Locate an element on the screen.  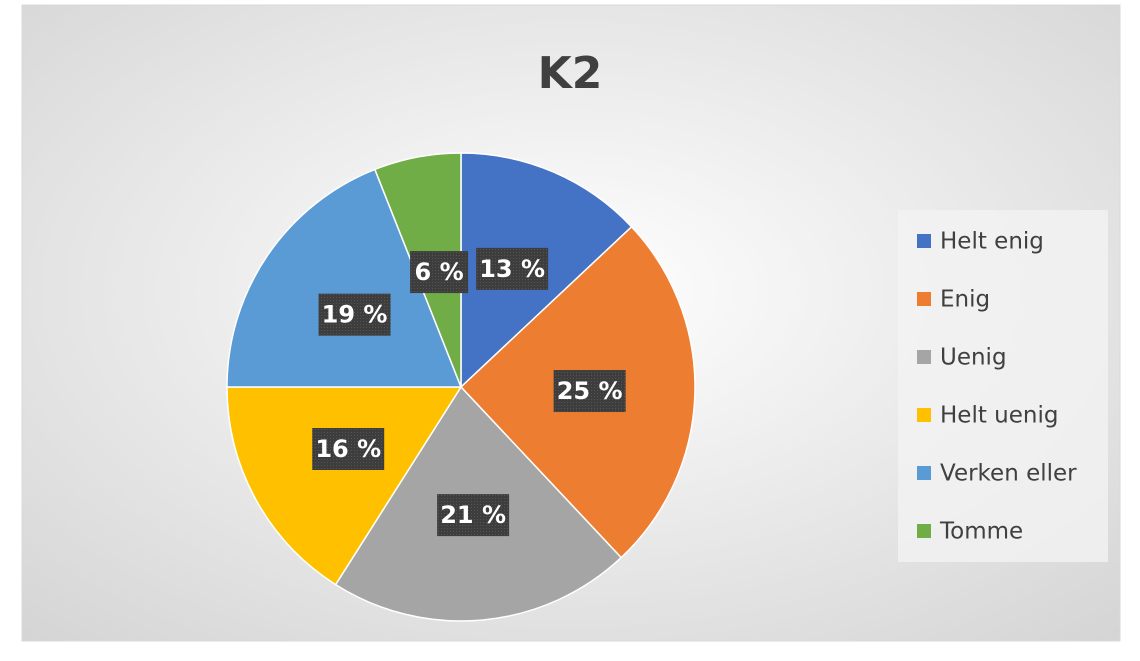
legend-box is located at coordinates (1003, 386).